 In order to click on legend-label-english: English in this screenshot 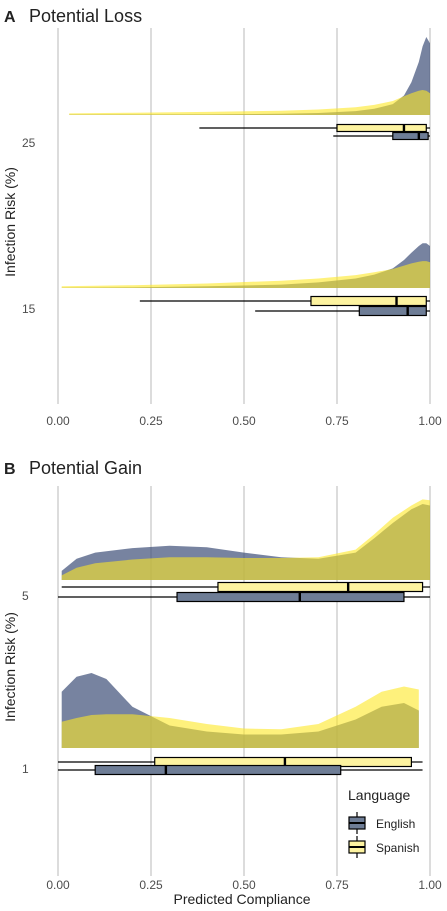, I will do `click(395, 824)`.